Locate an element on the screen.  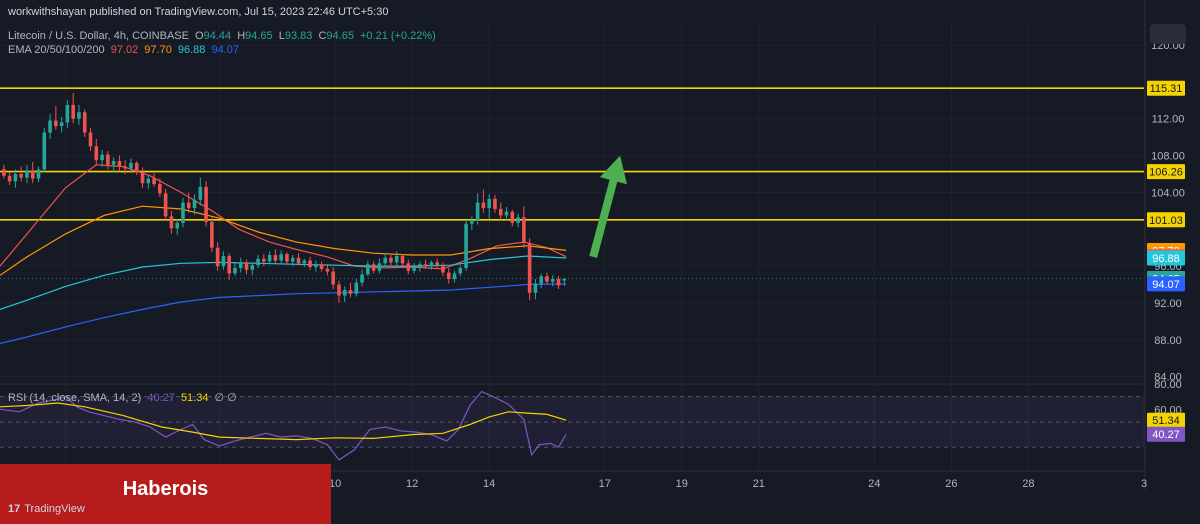
time-tick-label: 17 is located at coordinates (605, 484).